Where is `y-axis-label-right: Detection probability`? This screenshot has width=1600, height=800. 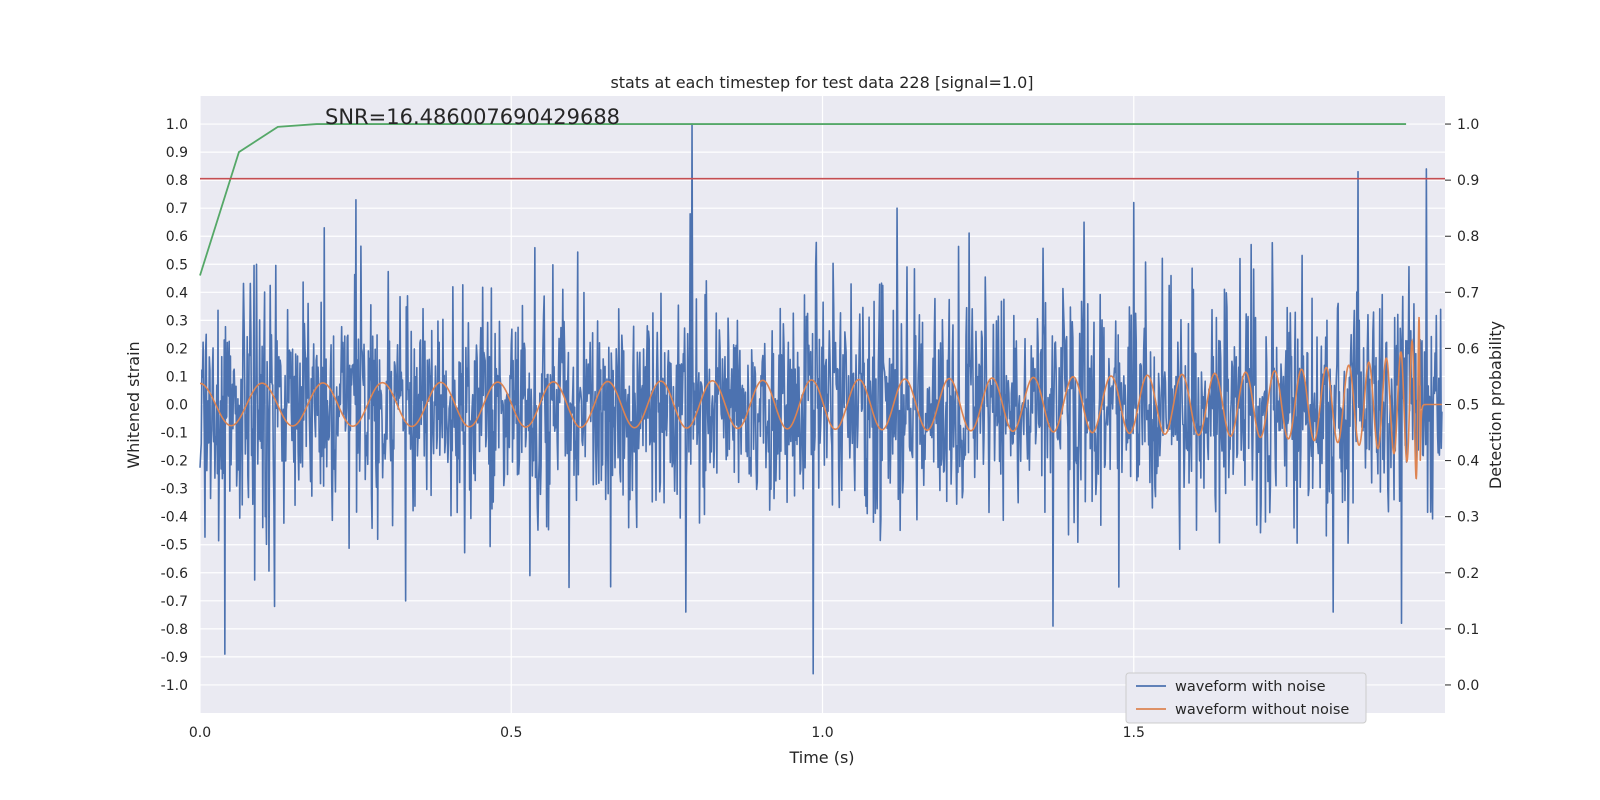 y-axis-label-right: Detection probability is located at coordinates (1495, 405).